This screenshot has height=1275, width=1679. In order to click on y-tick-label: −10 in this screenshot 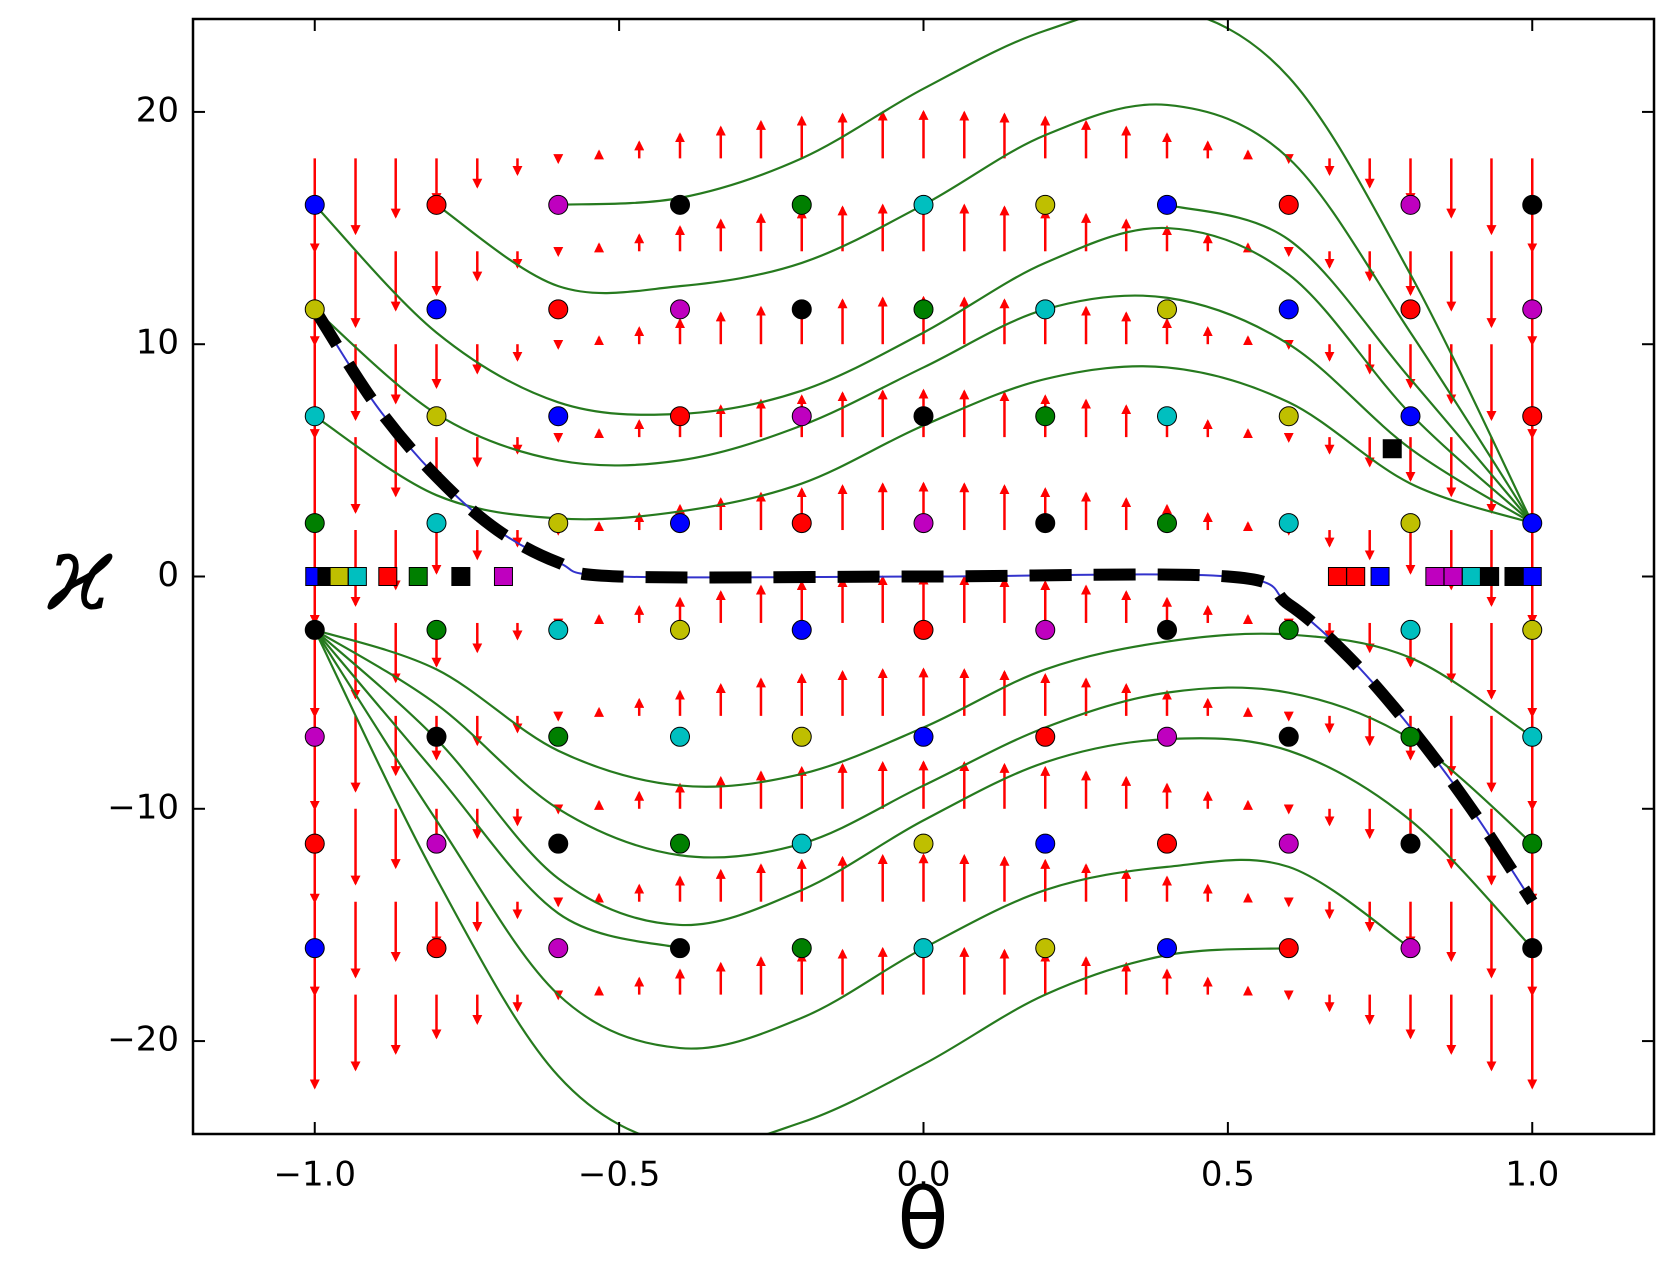, I will do `click(143, 807)`.